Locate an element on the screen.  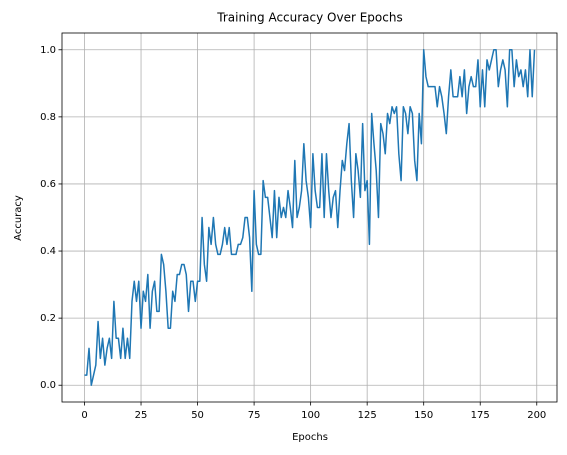
x-tick-label: 125 is located at coordinates (367, 415).